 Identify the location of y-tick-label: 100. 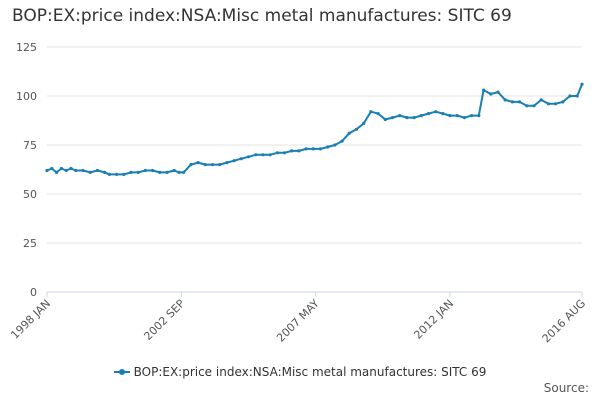
(26, 96).